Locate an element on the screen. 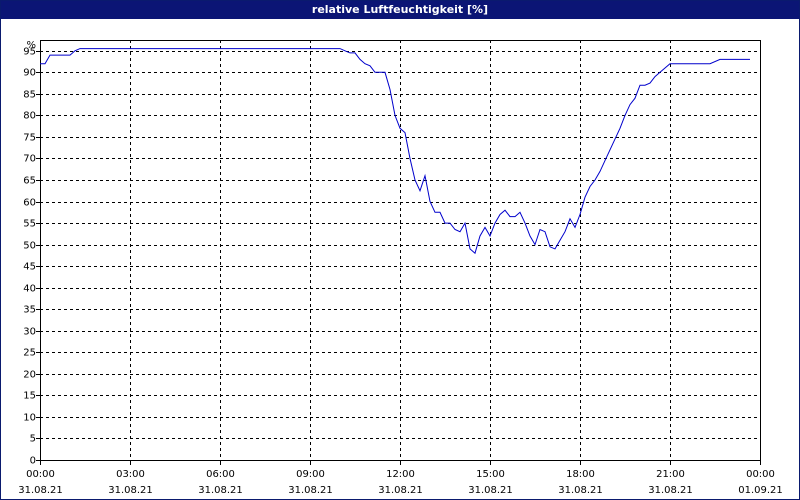 The height and width of the screenshot is (500, 800). y-tick-label: 60 is located at coordinates (29, 203).